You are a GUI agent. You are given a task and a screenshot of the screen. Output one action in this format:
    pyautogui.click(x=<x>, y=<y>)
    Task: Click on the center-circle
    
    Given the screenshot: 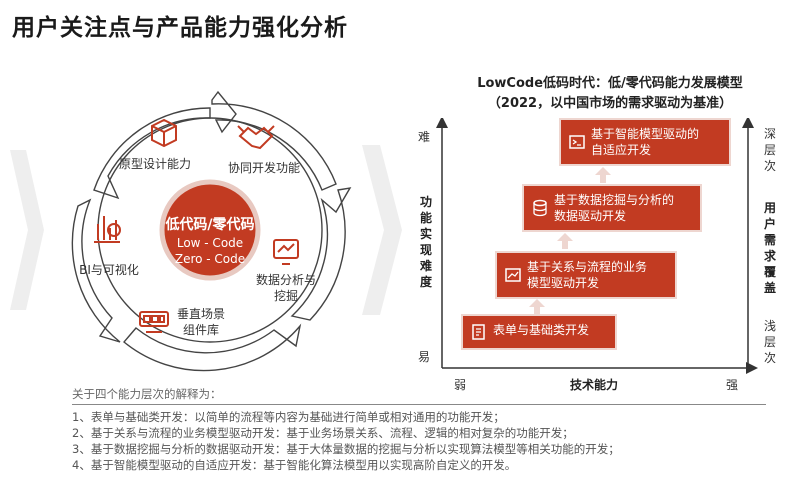 What is the action you would take?
    pyautogui.click(x=210, y=230)
    